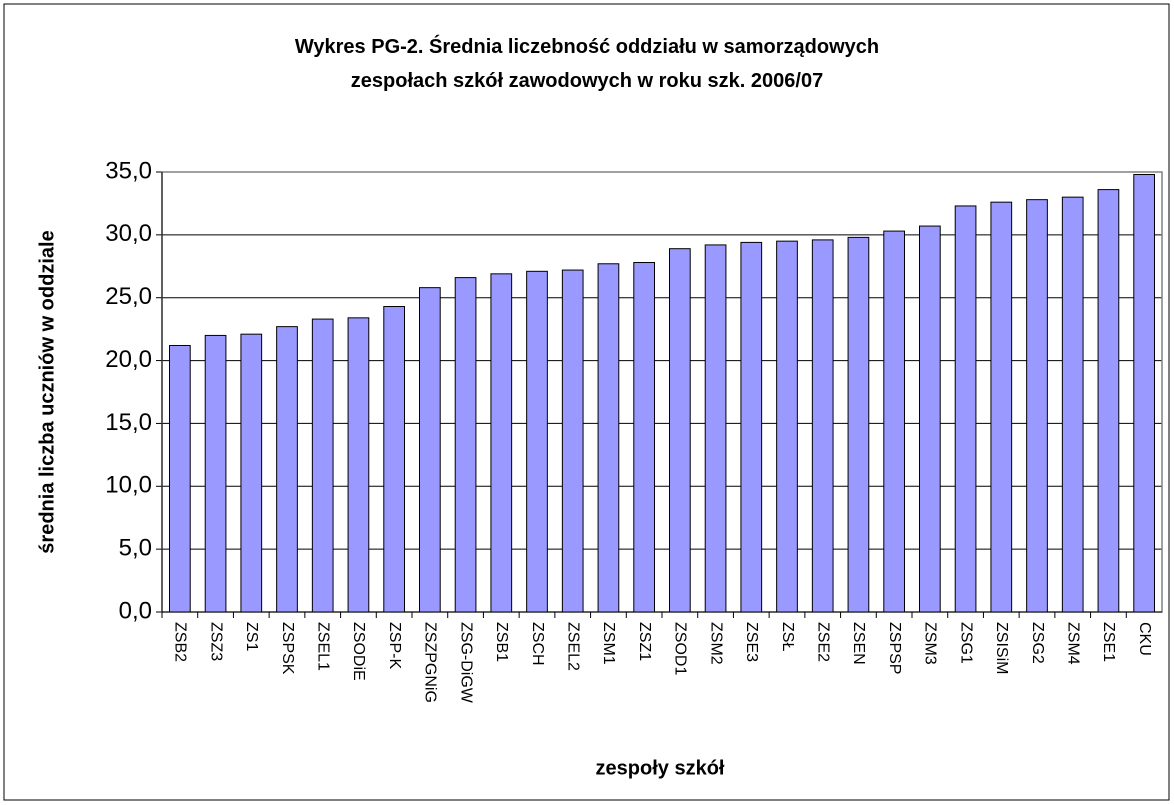 This screenshot has height=805, width=1174. Describe the element at coordinates (394, 645) in the screenshot. I see `x-tick-label: ZSP-K` at that location.